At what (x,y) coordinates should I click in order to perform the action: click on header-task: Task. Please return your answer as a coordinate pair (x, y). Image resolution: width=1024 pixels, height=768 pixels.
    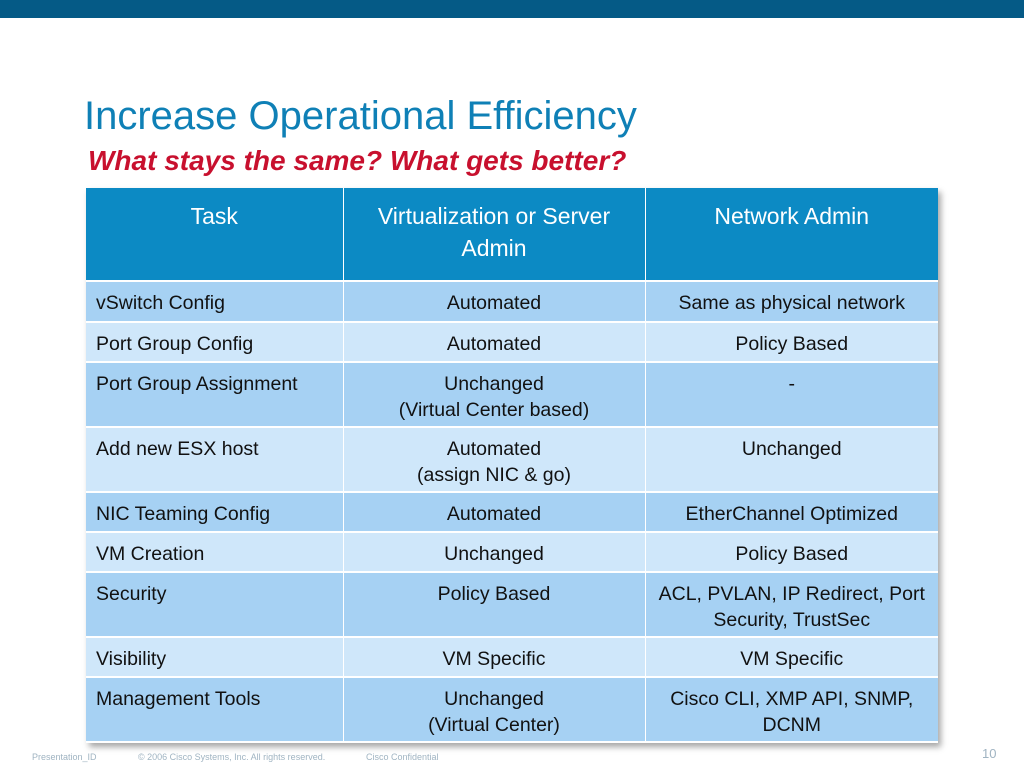
    Looking at the image, I should click on (215, 235).